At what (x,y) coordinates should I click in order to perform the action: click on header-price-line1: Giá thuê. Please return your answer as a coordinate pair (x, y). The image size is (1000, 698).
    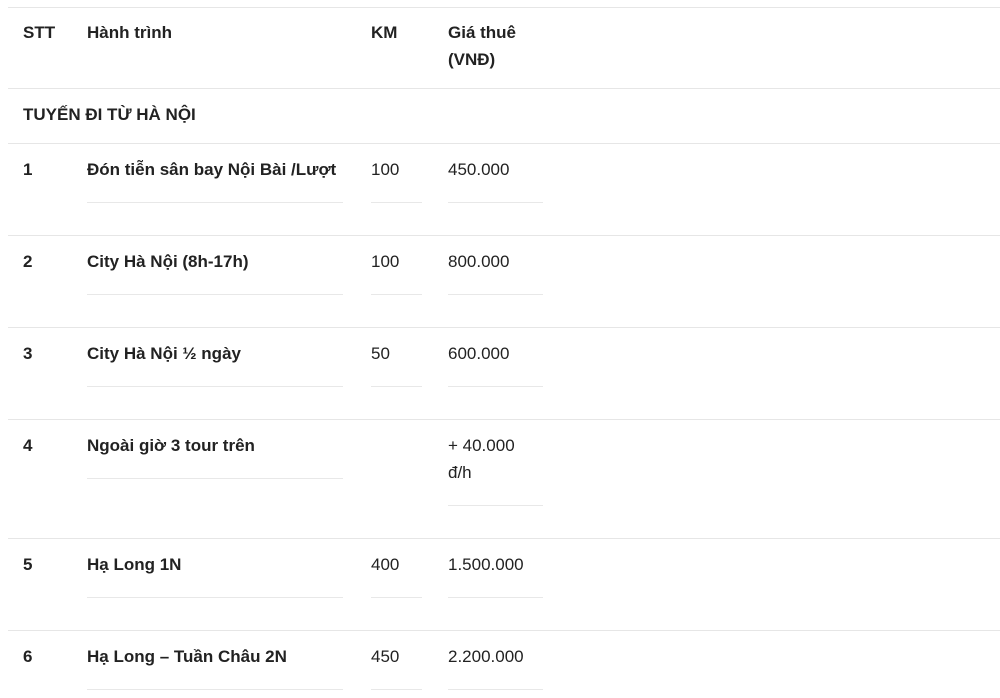
    Looking at the image, I should click on (482, 32).